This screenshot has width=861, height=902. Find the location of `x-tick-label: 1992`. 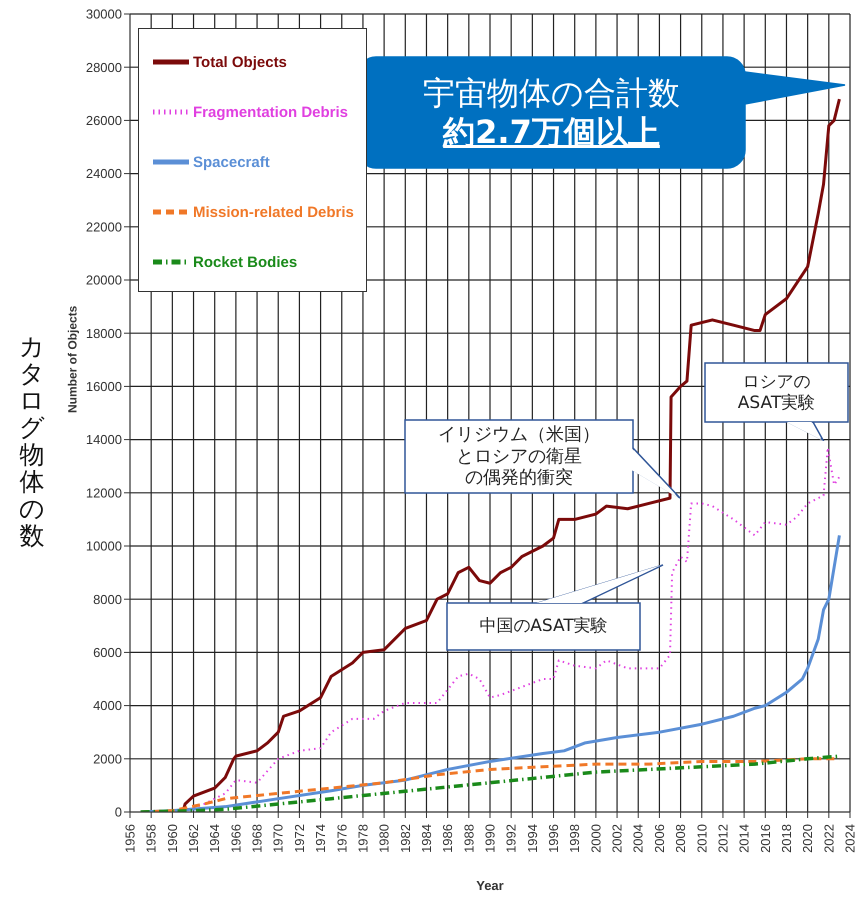

x-tick-label: 1992 is located at coordinates (511, 838).